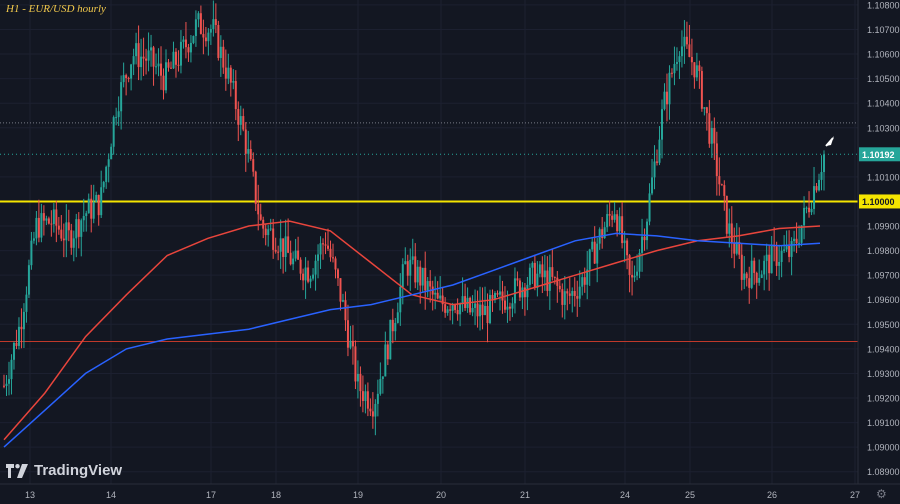 This screenshot has height=504, width=900. I want to click on time-axis: 13 14 17 18 19 20 21 24 25 26 27, so click(450, 493).